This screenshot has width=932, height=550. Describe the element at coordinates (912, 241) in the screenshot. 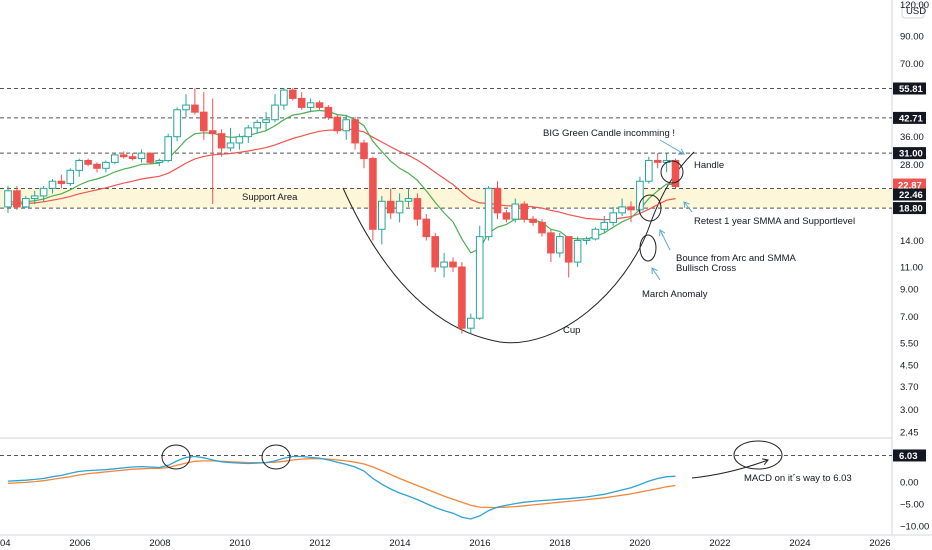

I see `price-tick-label: 14.00` at that location.